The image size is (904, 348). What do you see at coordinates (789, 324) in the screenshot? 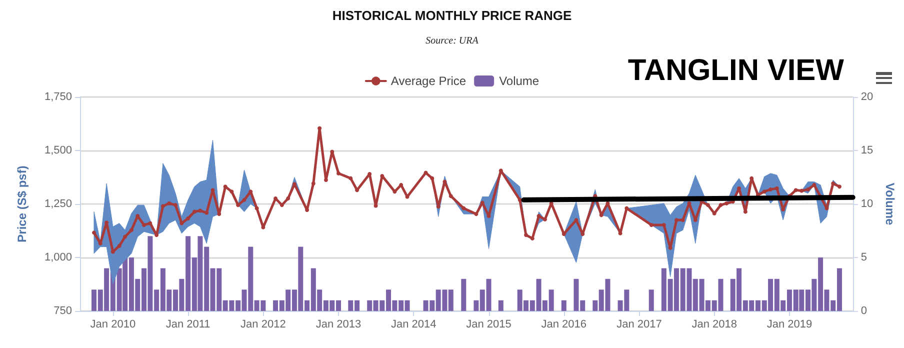
I see `x-tick-label: Jan 2019` at bounding box center [789, 324].